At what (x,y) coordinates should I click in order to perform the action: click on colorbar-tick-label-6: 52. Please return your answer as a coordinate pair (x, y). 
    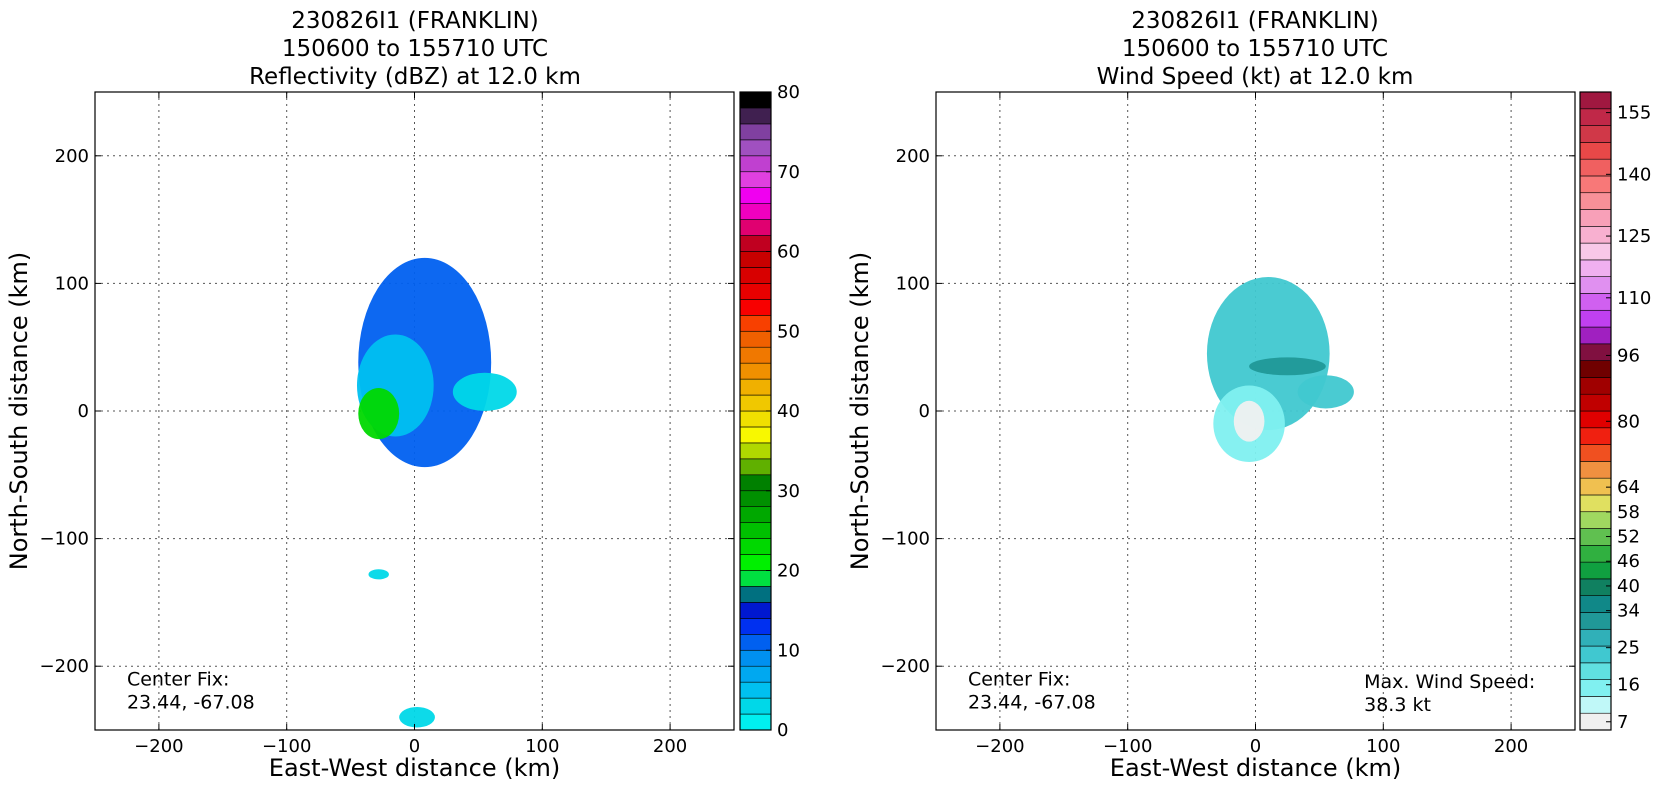
    Looking at the image, I should click on (1628, 537).